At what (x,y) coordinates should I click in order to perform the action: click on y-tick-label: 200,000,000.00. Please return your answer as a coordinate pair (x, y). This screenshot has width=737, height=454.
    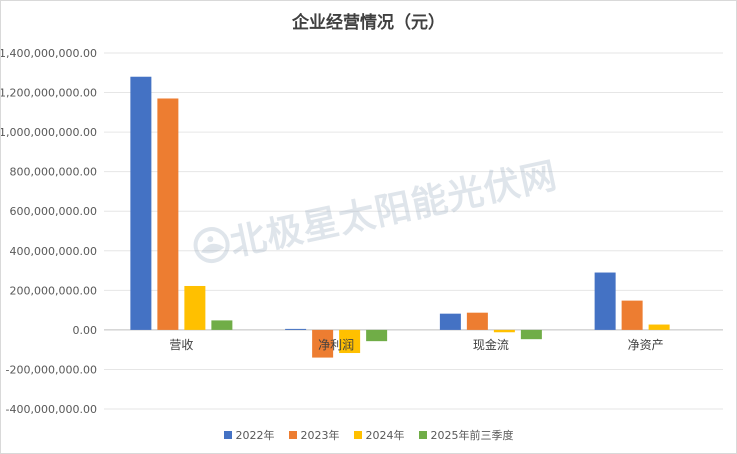
    Looking at the image, I should click on (53, 290).